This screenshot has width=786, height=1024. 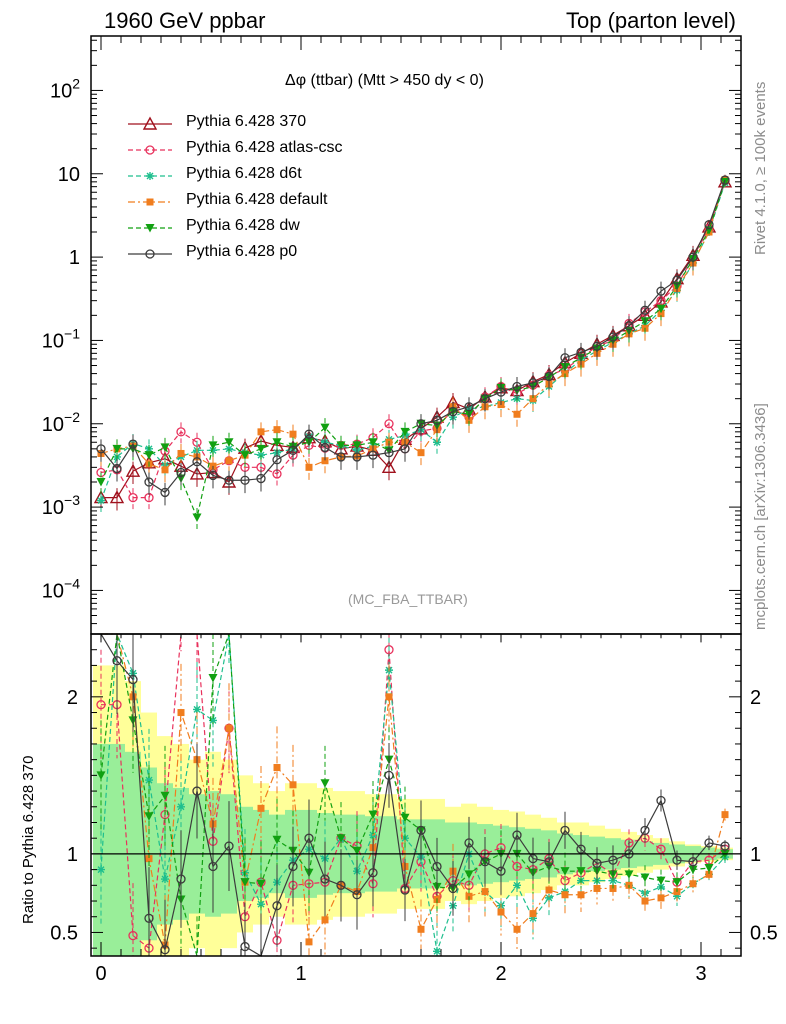 What do you see at coordinates (257, 199) in the screenshot?
I see `legend-label: Pythia 6.428 default` at bounding box center [257, 199].